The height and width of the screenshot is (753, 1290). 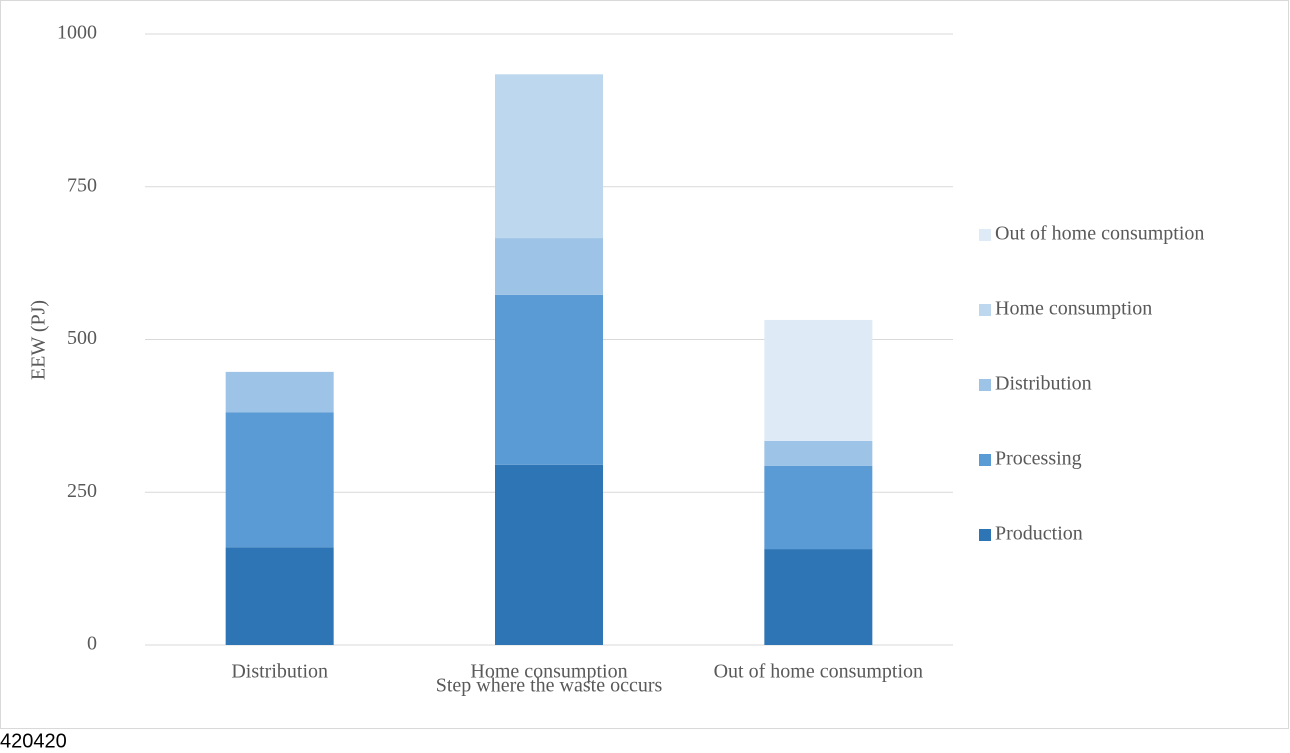 I want to click on y-tick-label: 500, so click(x=82, y=338).